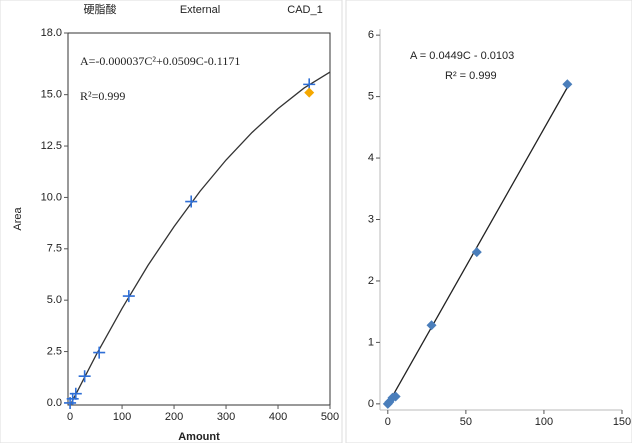 This screenshot has width=632, height=443. I want to click on y-tick-label: 15.0, so click(51, 95).